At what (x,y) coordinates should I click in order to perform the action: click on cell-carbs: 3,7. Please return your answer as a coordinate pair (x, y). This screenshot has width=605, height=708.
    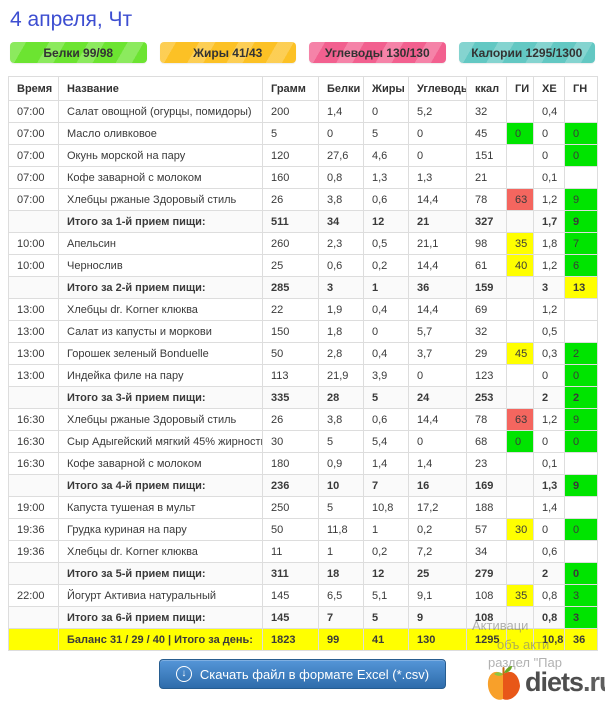
    Looking at the image, I should click on (437, 353).